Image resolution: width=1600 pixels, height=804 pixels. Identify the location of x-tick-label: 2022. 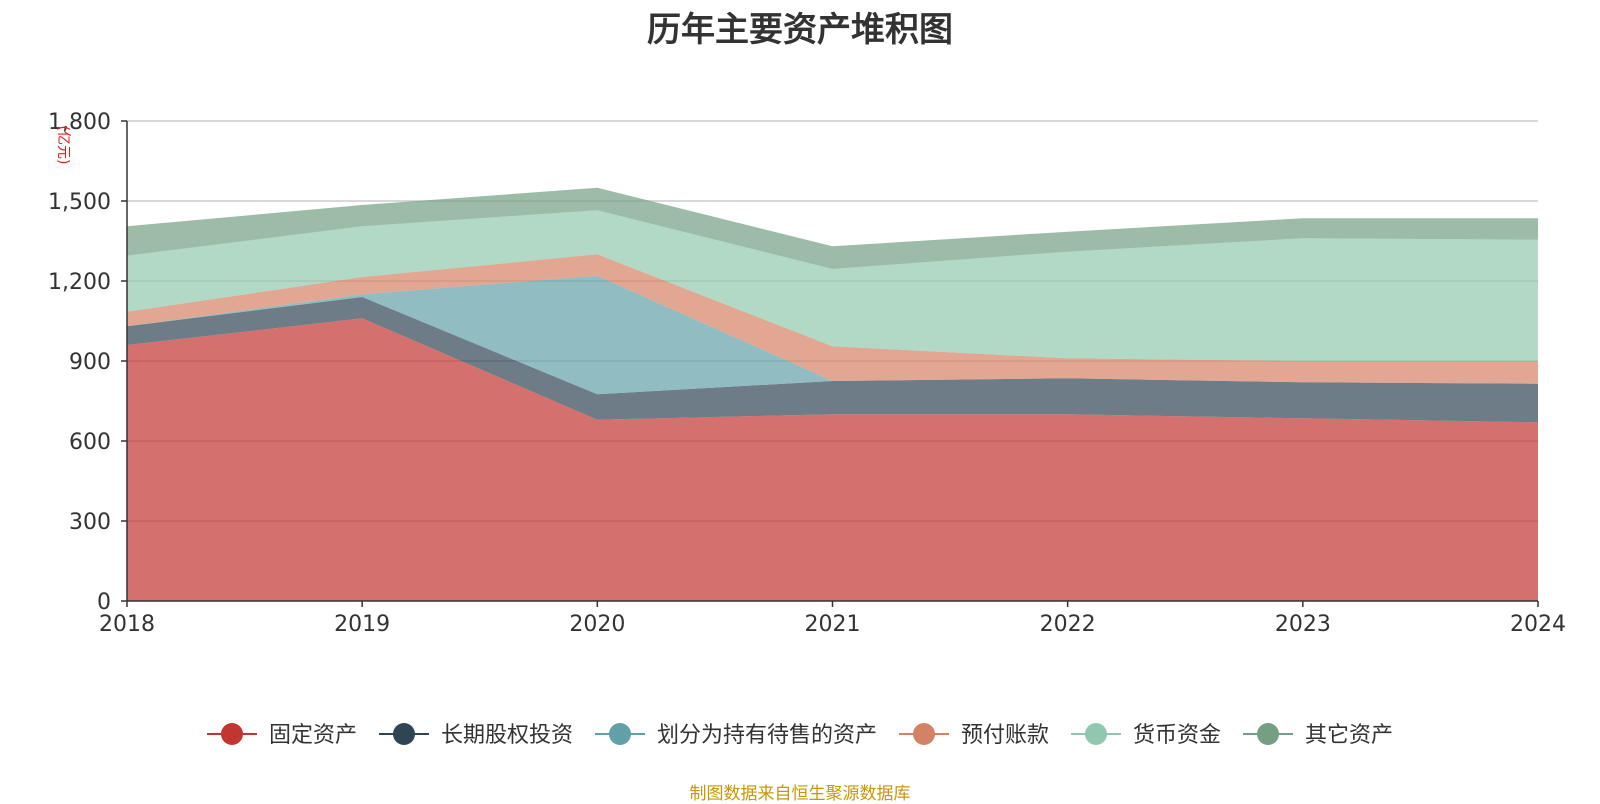
(1068, 624).